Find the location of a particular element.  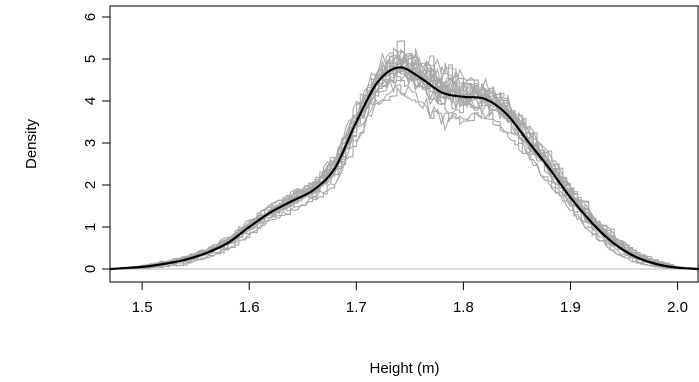

y-tick-label: 2 is located at coordinates (90, 185).